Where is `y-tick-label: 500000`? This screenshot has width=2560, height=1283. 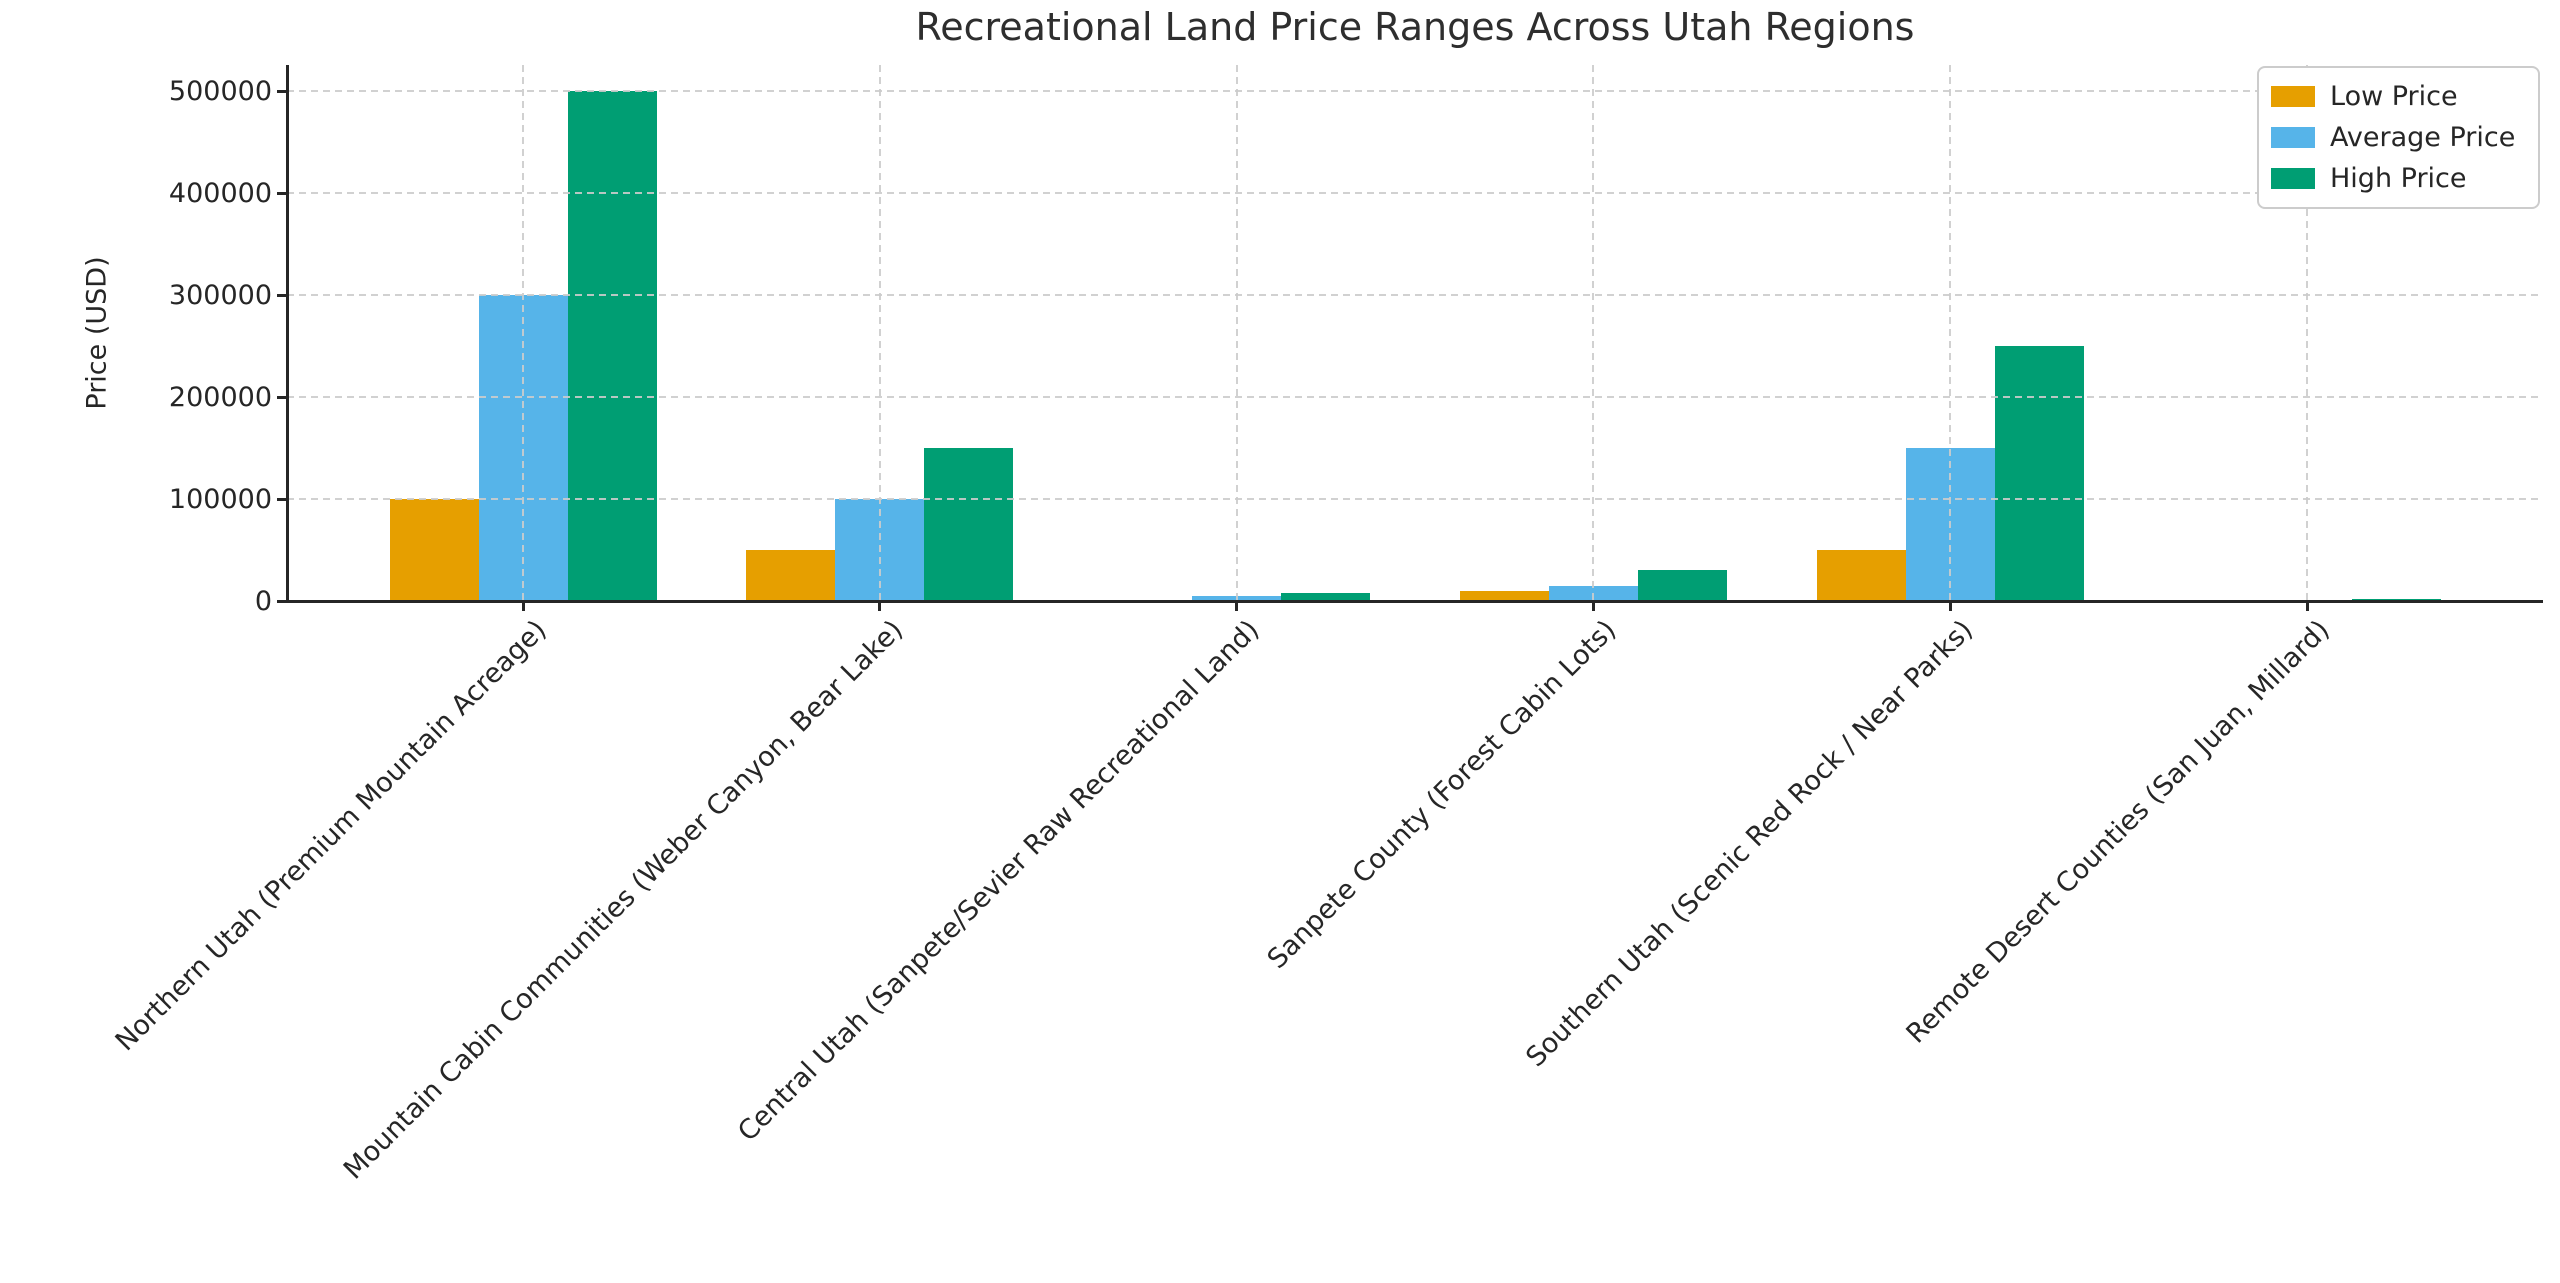 y-tick-label: 500000 is located at coordinates (220, 91).